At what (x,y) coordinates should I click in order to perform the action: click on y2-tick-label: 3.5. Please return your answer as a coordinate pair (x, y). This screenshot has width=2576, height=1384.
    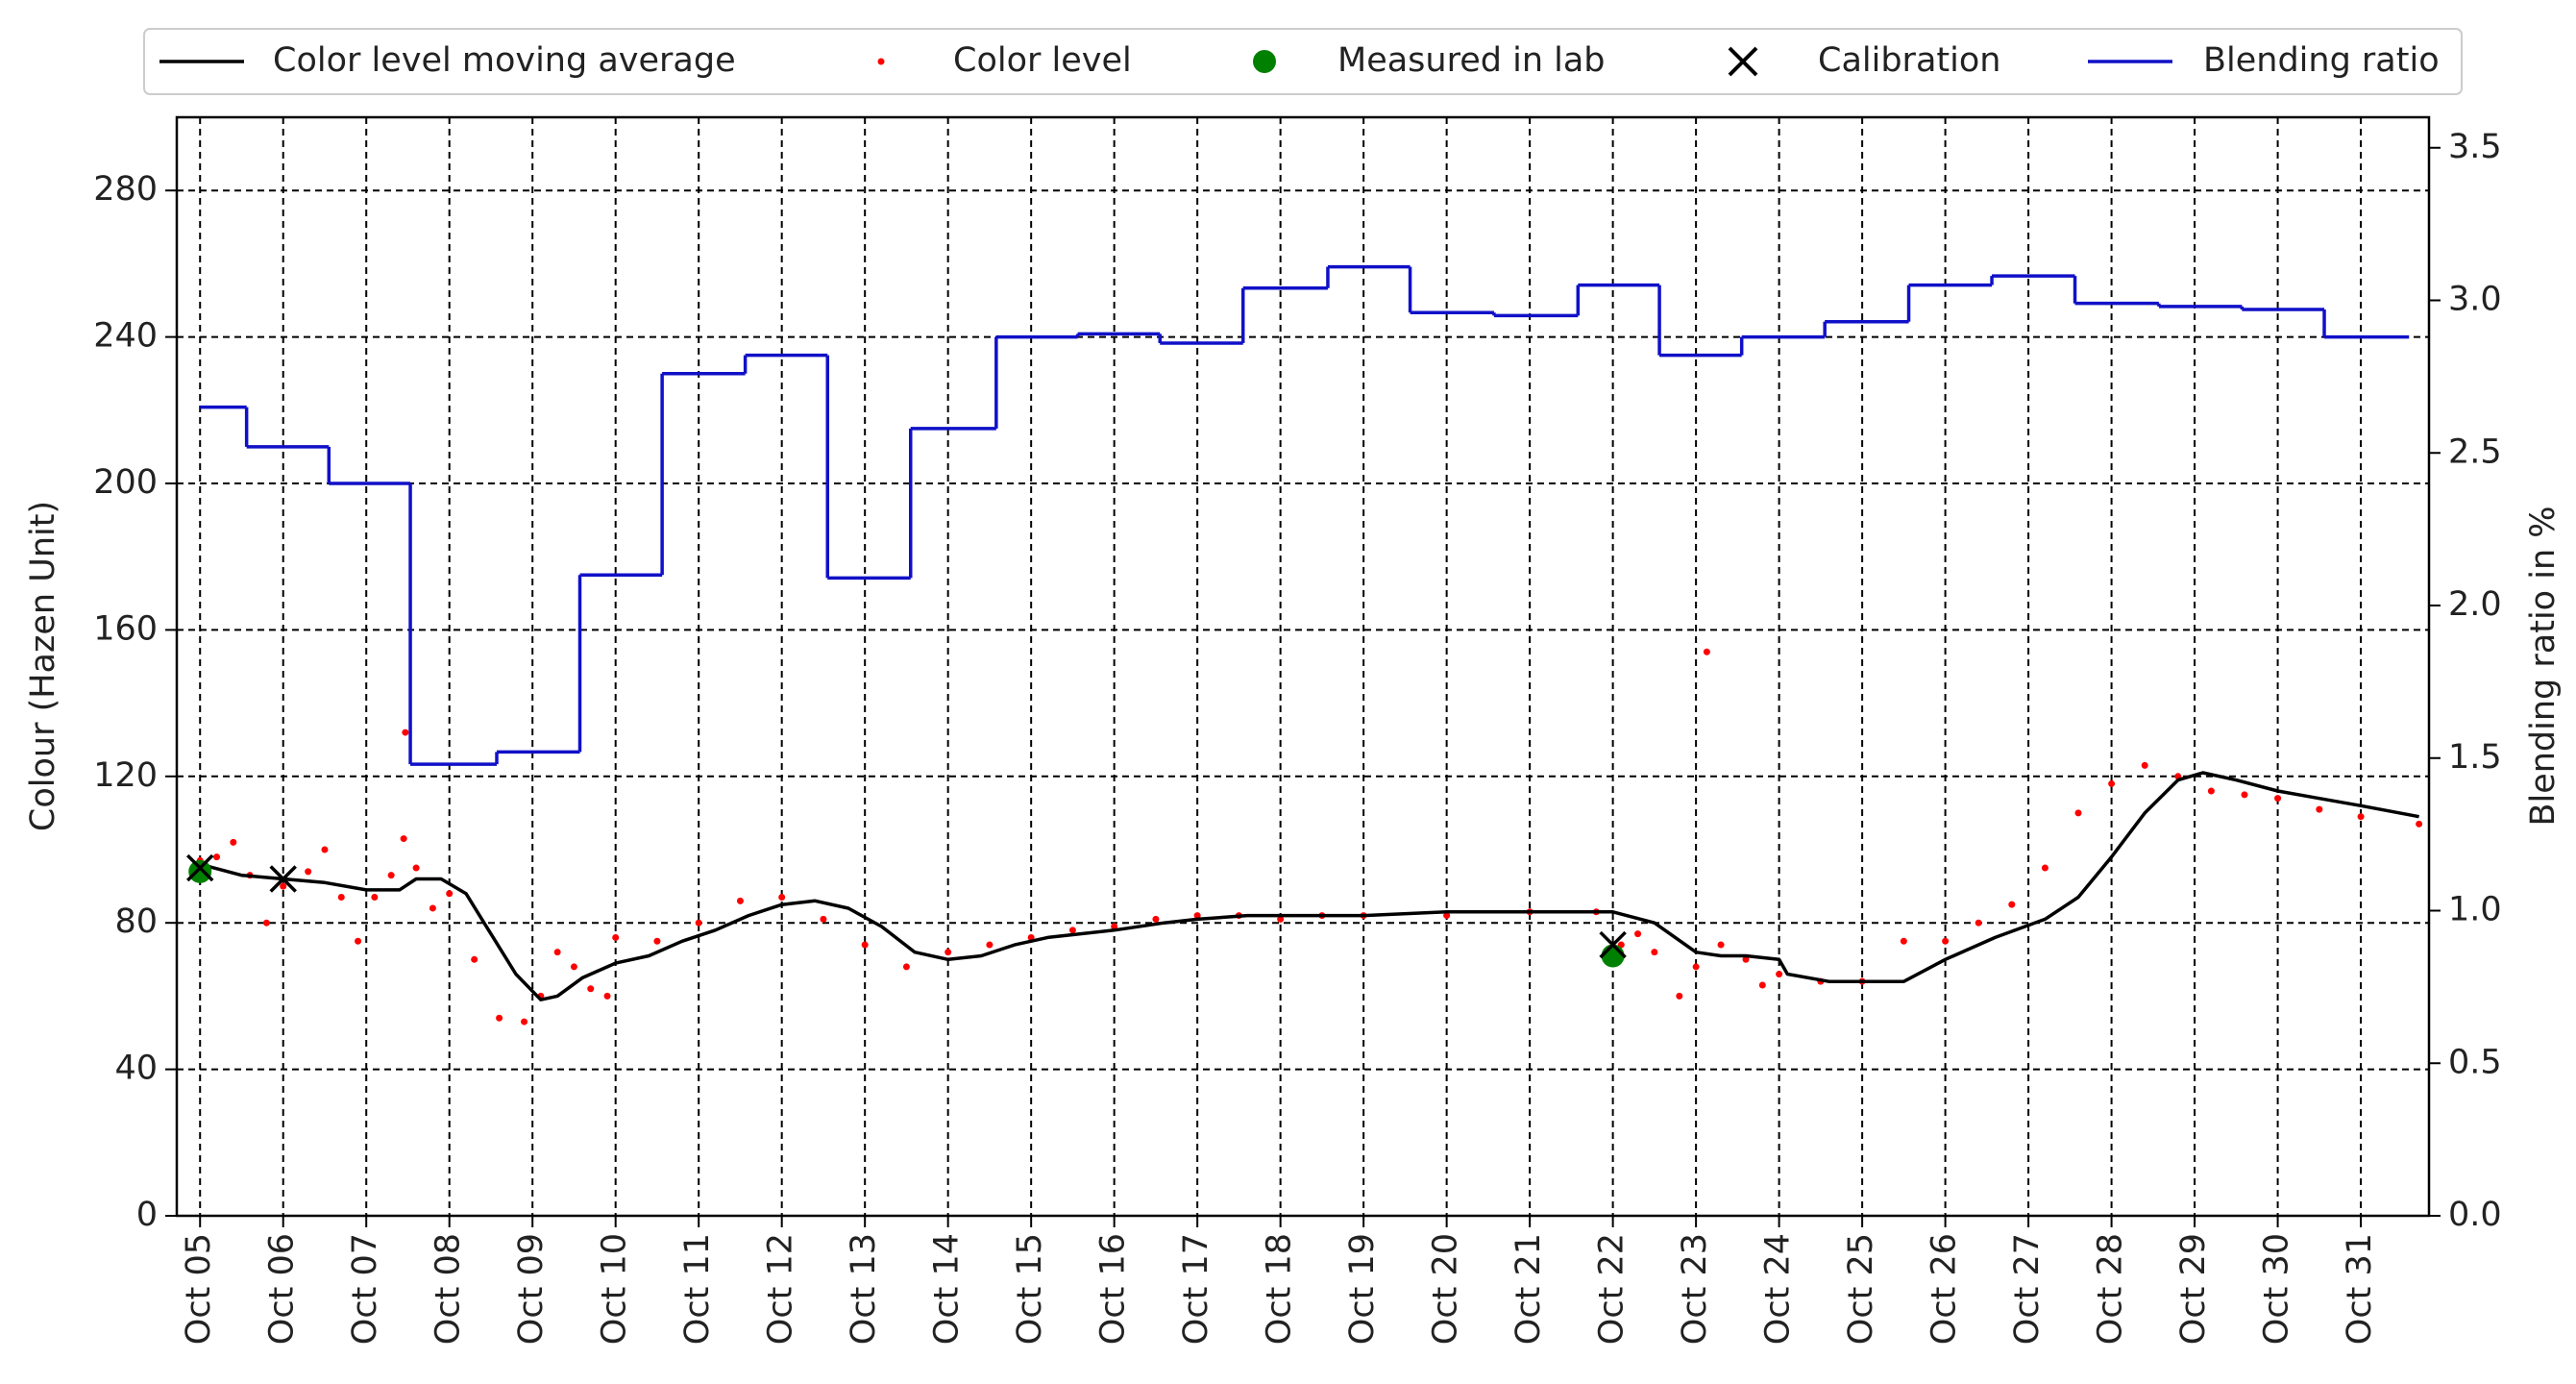
    Looking at the image, I should click on (2475, 147).